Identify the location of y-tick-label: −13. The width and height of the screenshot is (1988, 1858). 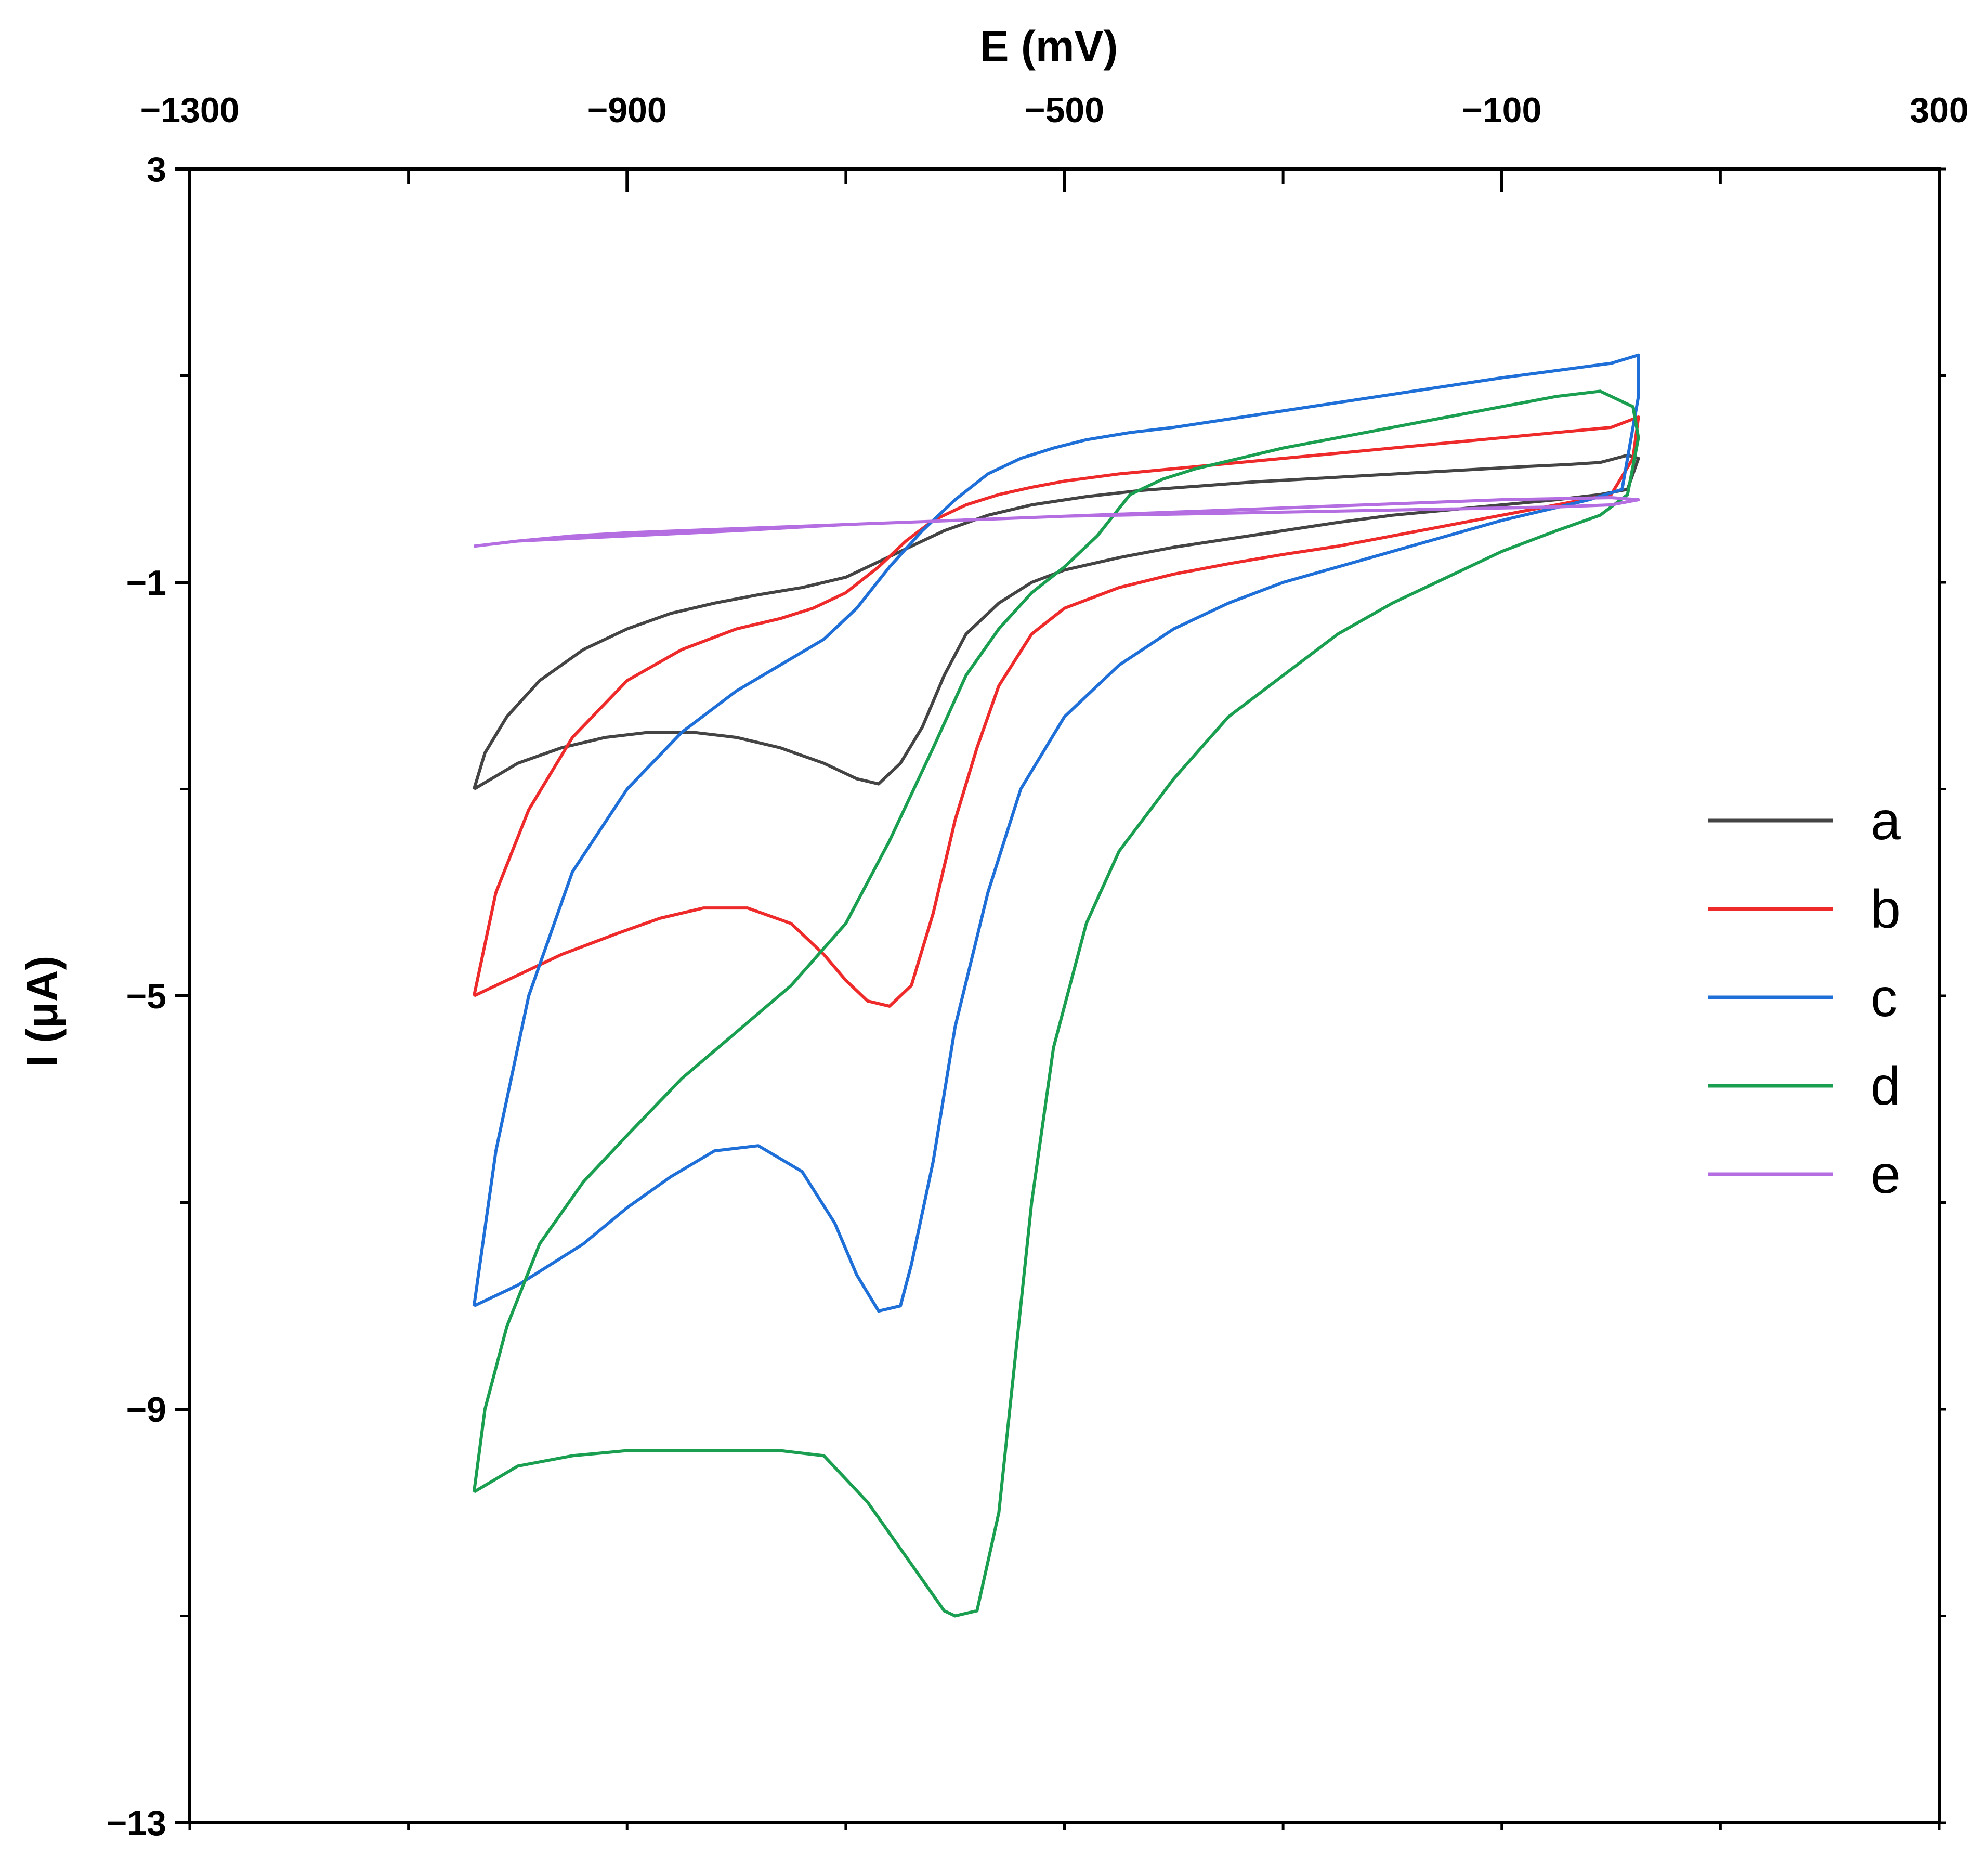
(136, 1823).